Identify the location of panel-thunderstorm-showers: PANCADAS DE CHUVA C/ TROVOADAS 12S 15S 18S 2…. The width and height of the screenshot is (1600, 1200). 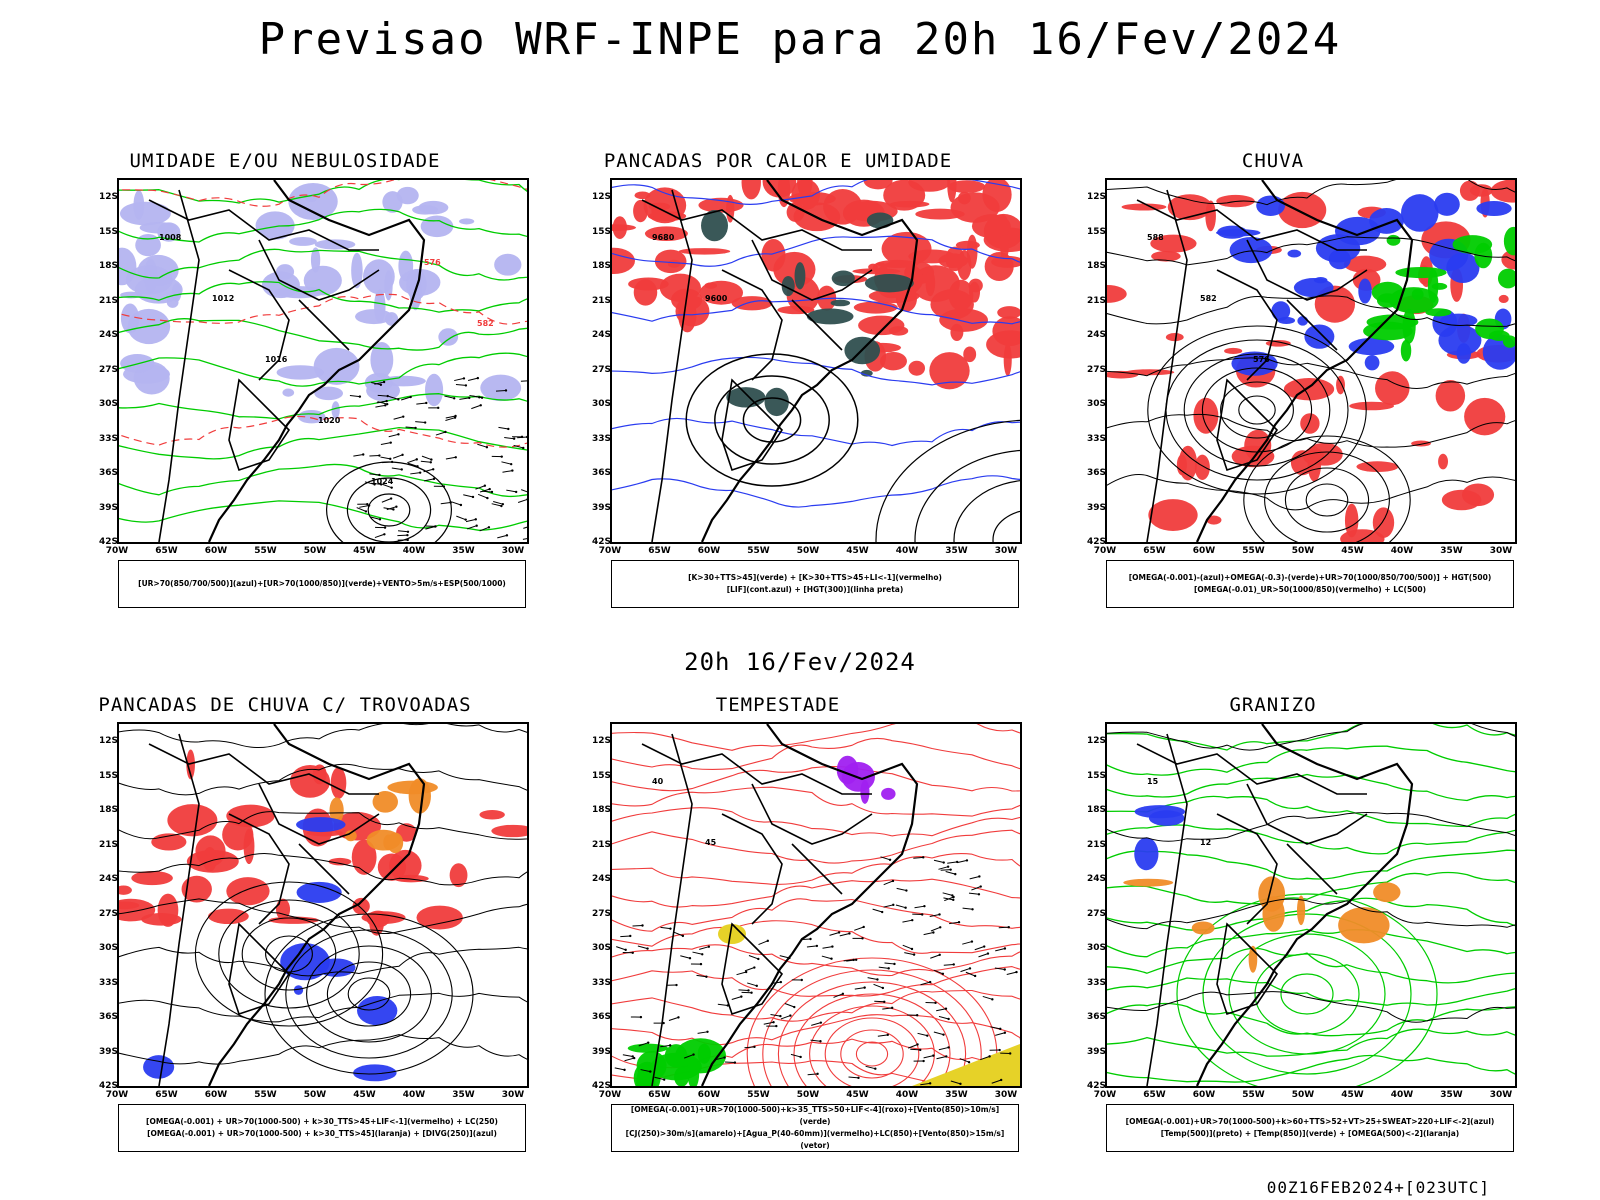
(285, 936).